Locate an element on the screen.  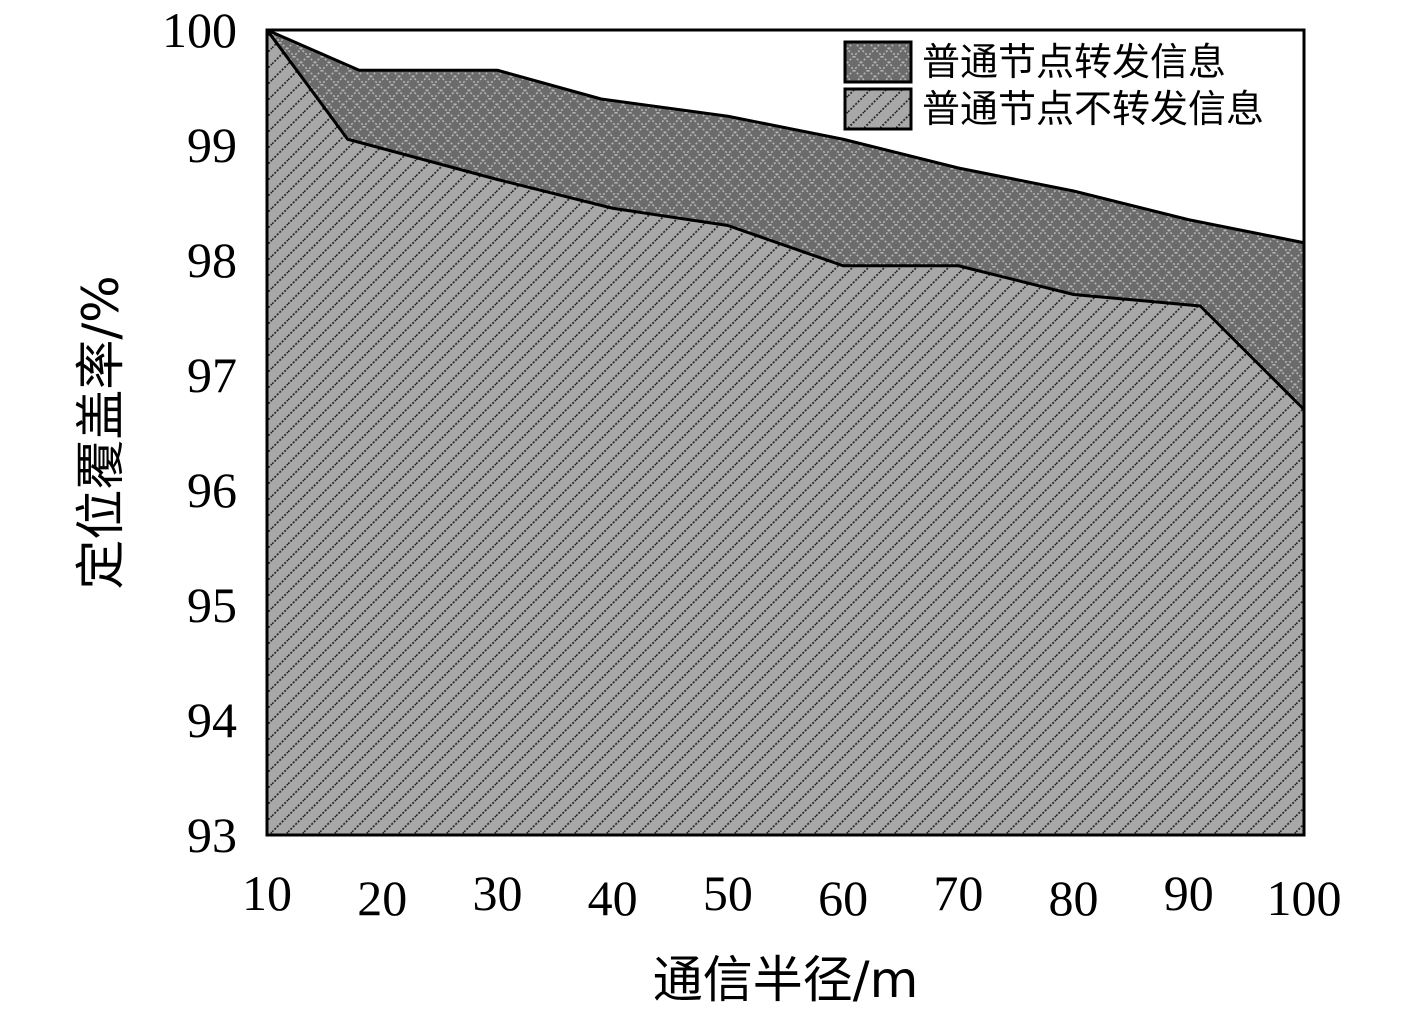
y-axis-title: 定位覆盖率/% is located at coordinates (101, 432).